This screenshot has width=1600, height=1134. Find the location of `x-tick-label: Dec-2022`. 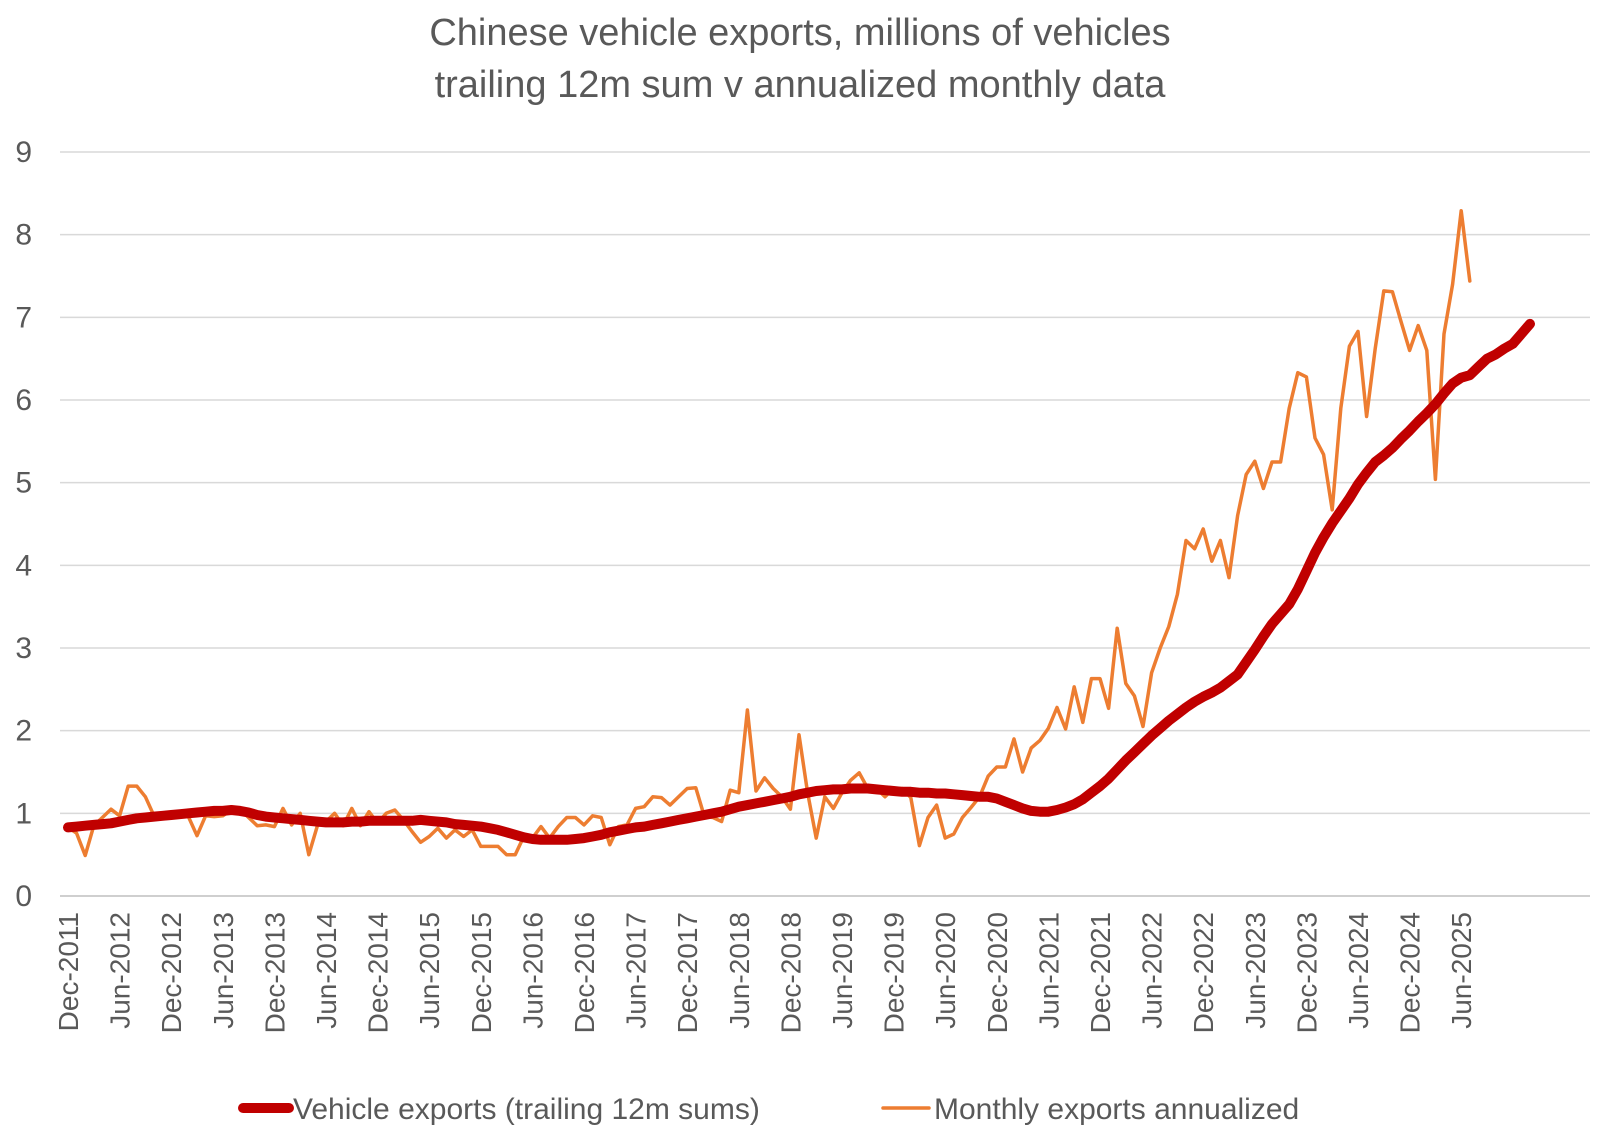

x-tick-label: Dec-2022 is located at coordinates (1203, 972).